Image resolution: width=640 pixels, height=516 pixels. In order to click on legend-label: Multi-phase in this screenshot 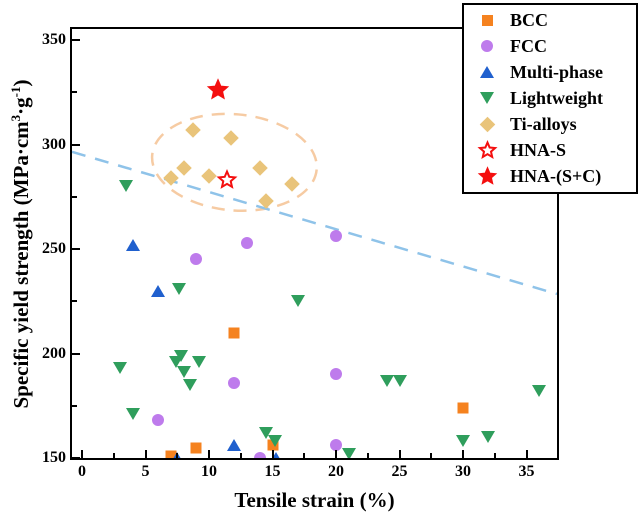, I will do `click(557, 71)`.